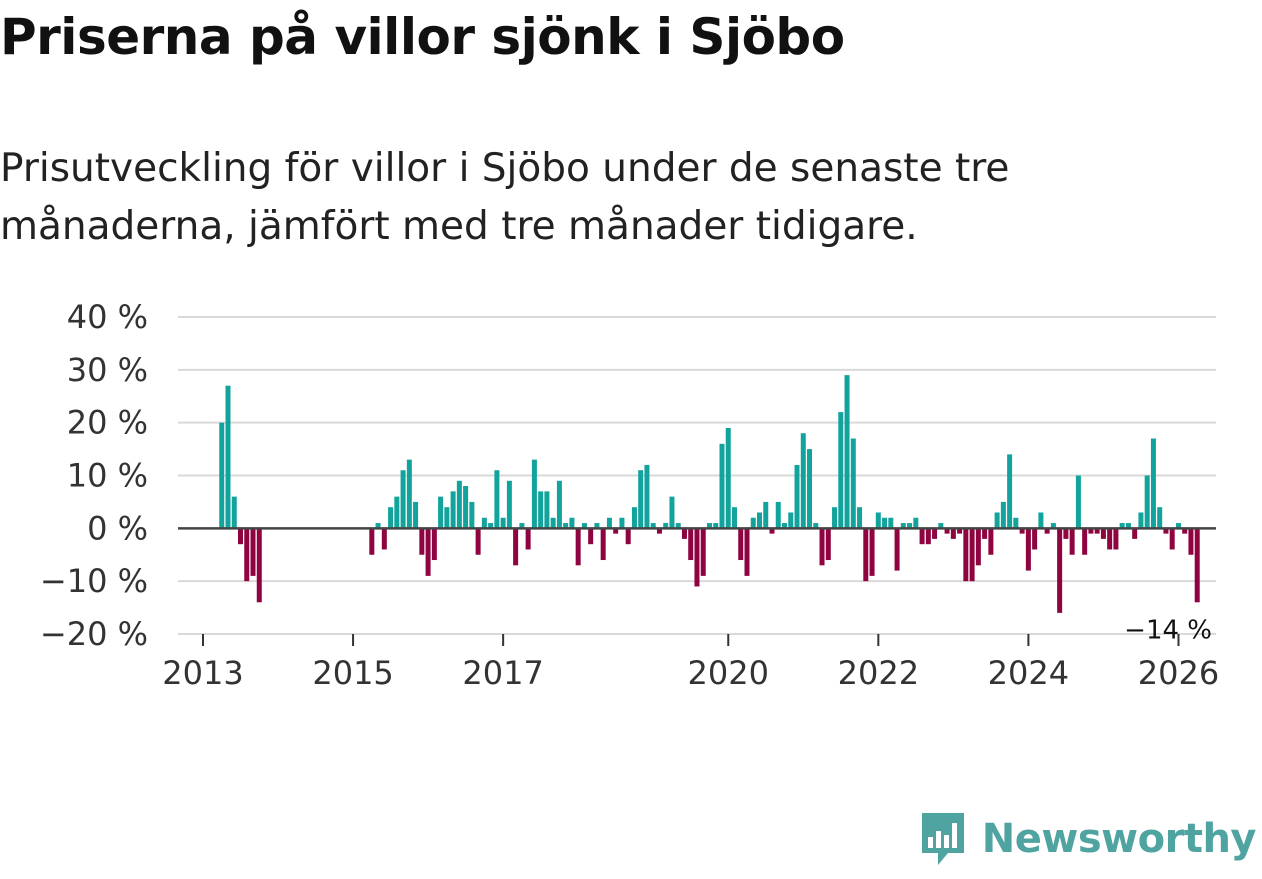 The height and width of the screenshot is (879, 1262). I want to click on x-tick-label: 2013, so click(202, 673).